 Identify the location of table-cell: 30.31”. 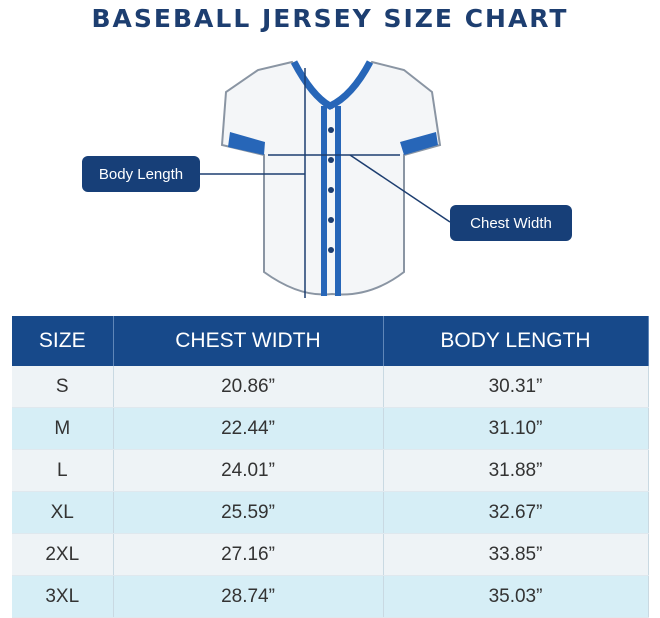
(516, 387).